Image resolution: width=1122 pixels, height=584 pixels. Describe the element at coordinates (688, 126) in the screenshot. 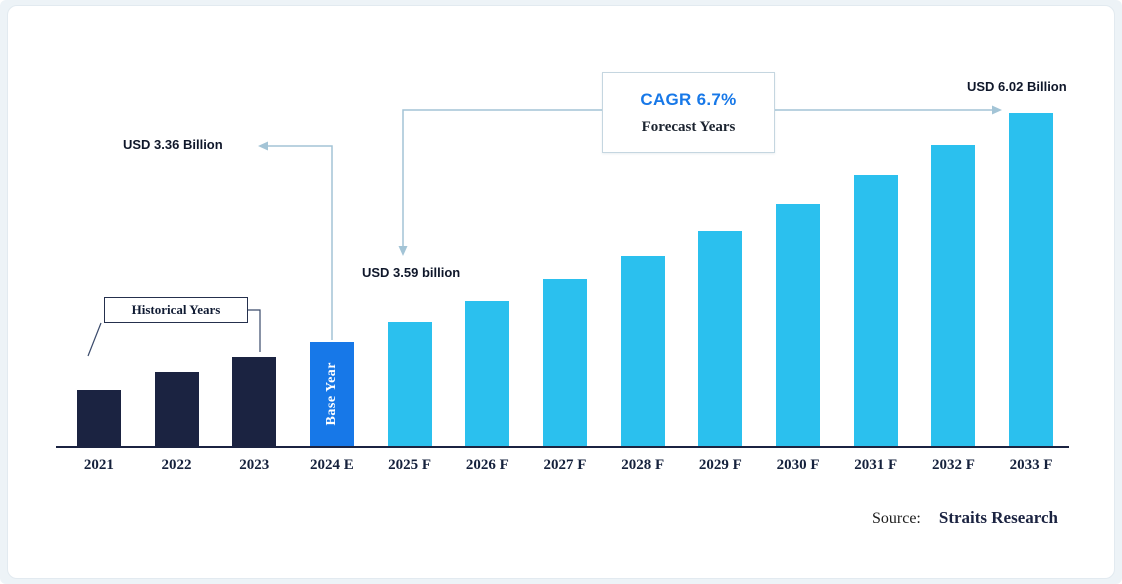

I see `forecast-years-label: Forecast Years` at that location.